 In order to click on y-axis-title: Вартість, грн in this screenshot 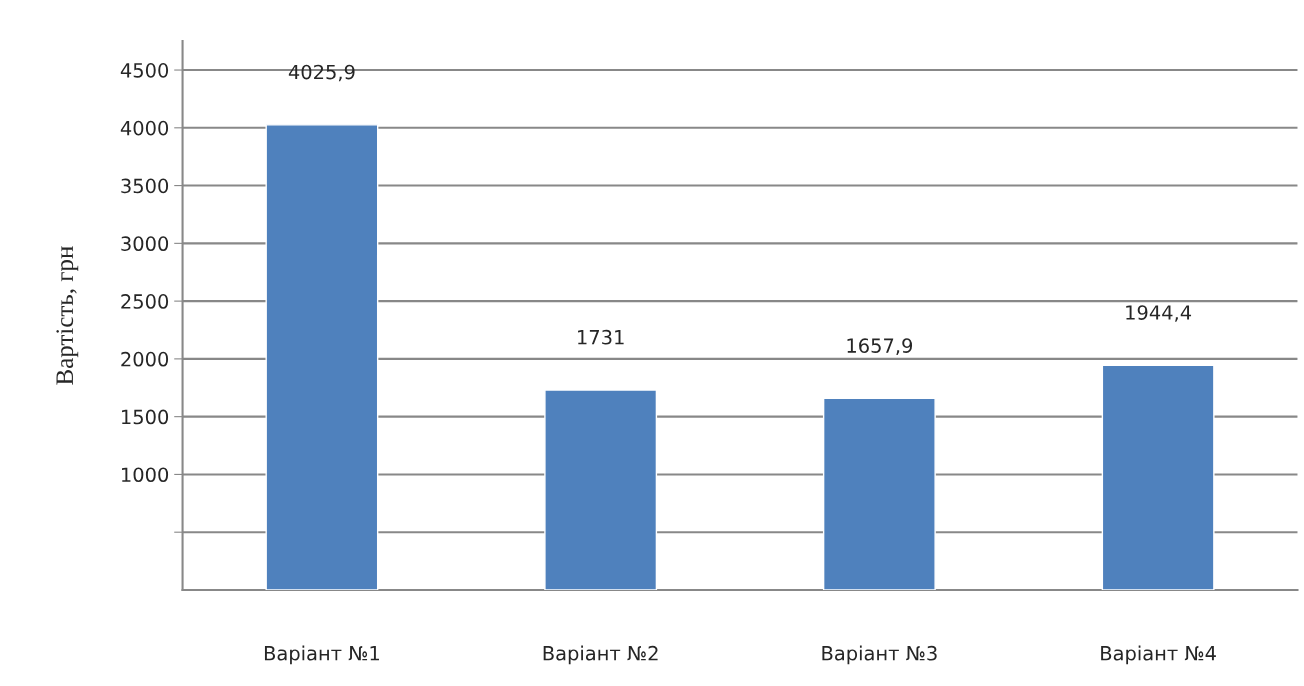, I will do `click(67, 315)`.